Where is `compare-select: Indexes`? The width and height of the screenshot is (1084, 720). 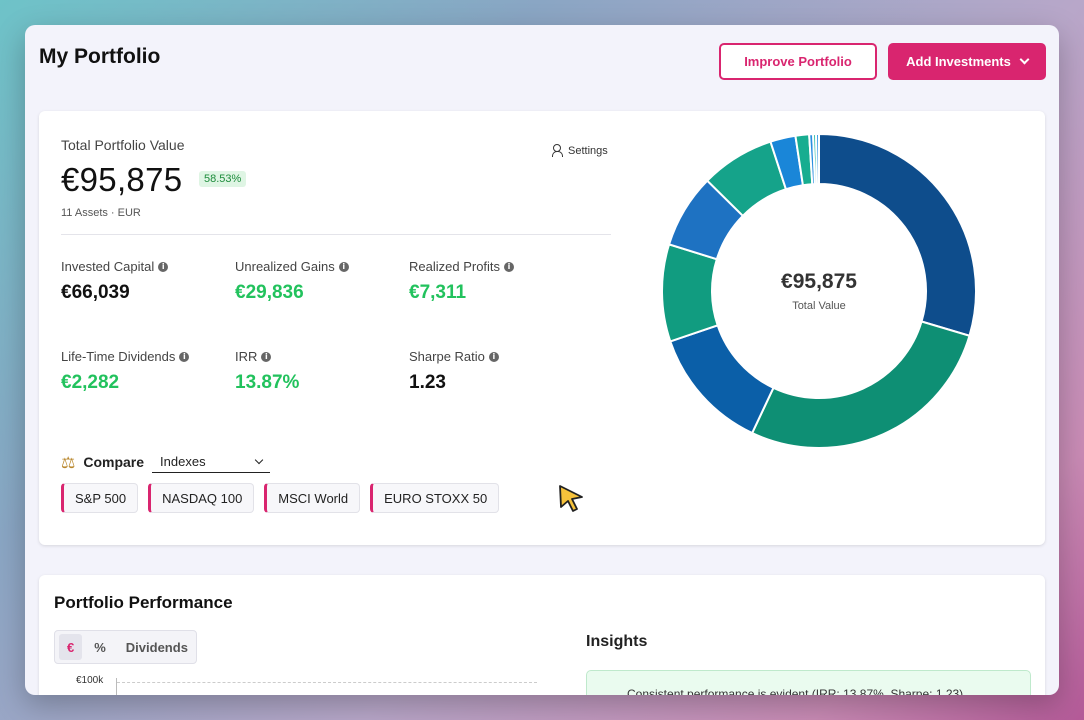
compare-select: Indexes is located at coordinates (211, 462).